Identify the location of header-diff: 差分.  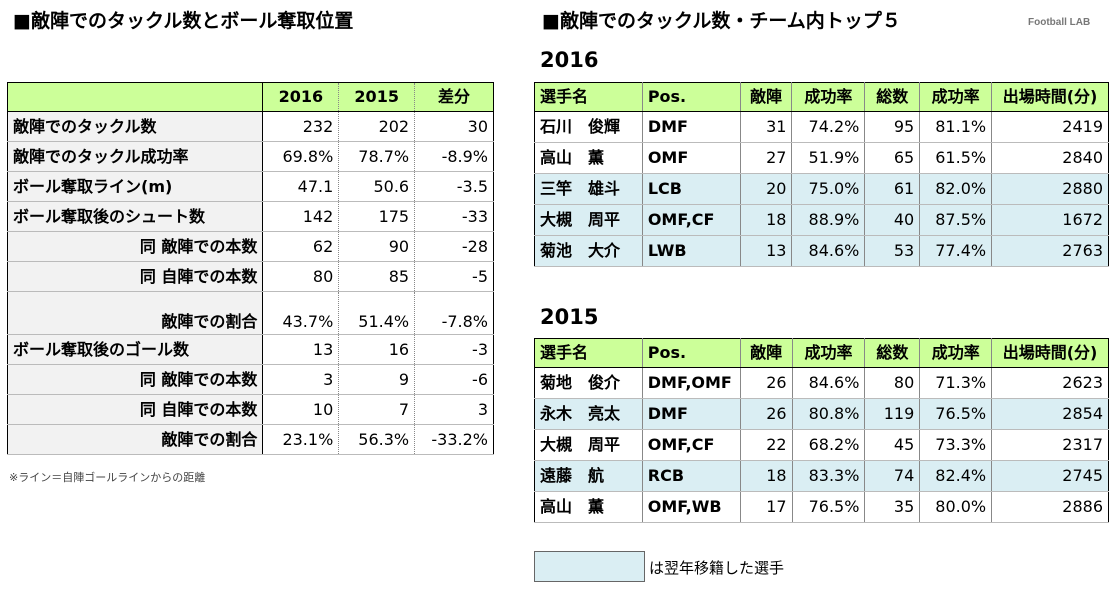
(454, 97).